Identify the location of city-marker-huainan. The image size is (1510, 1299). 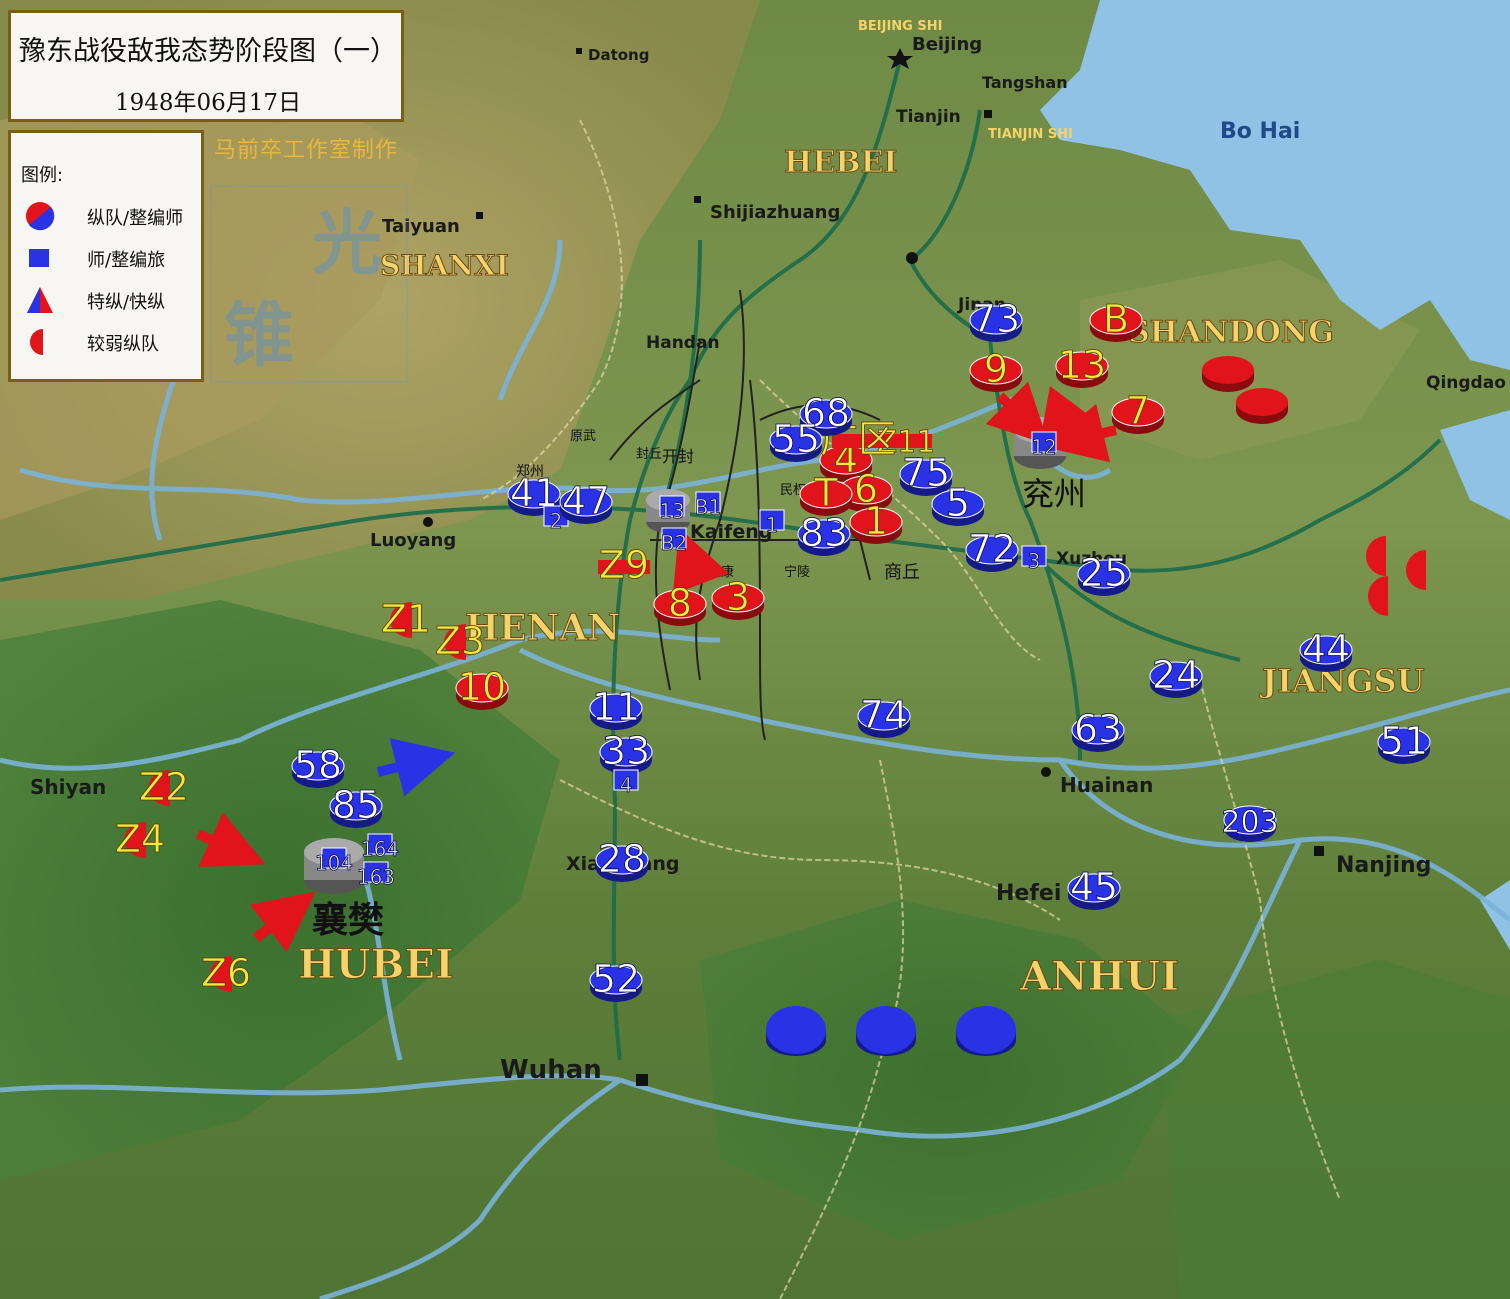
(1046, 772).